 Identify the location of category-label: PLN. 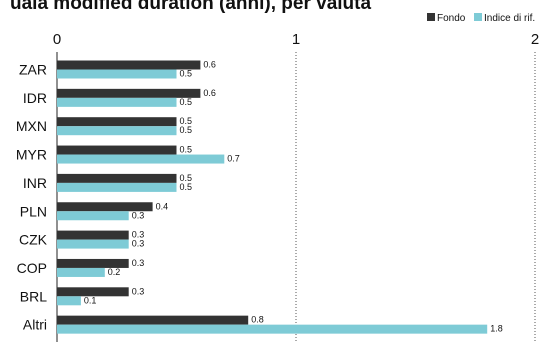
(33, 211).